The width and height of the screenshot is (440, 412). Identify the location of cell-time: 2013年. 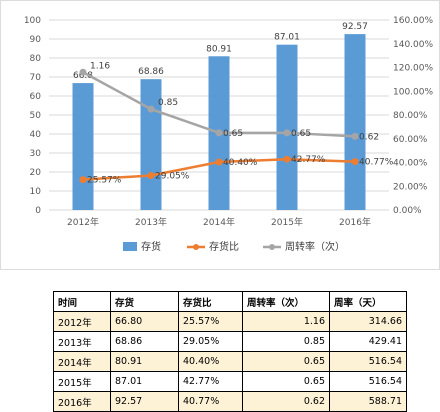
(82, 341).